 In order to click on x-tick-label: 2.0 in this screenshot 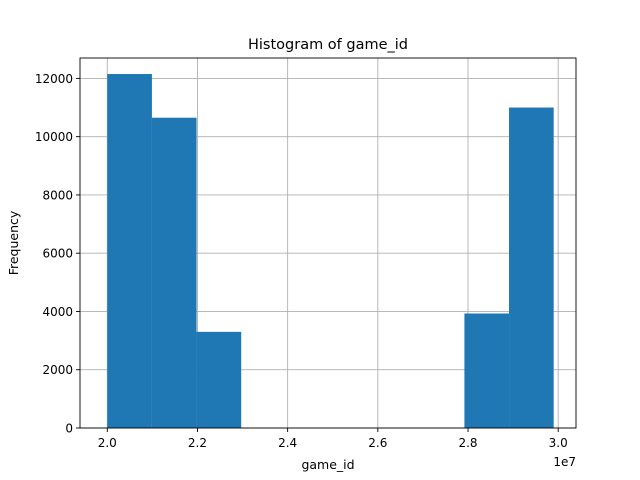, I will do `click(107, 443)`.